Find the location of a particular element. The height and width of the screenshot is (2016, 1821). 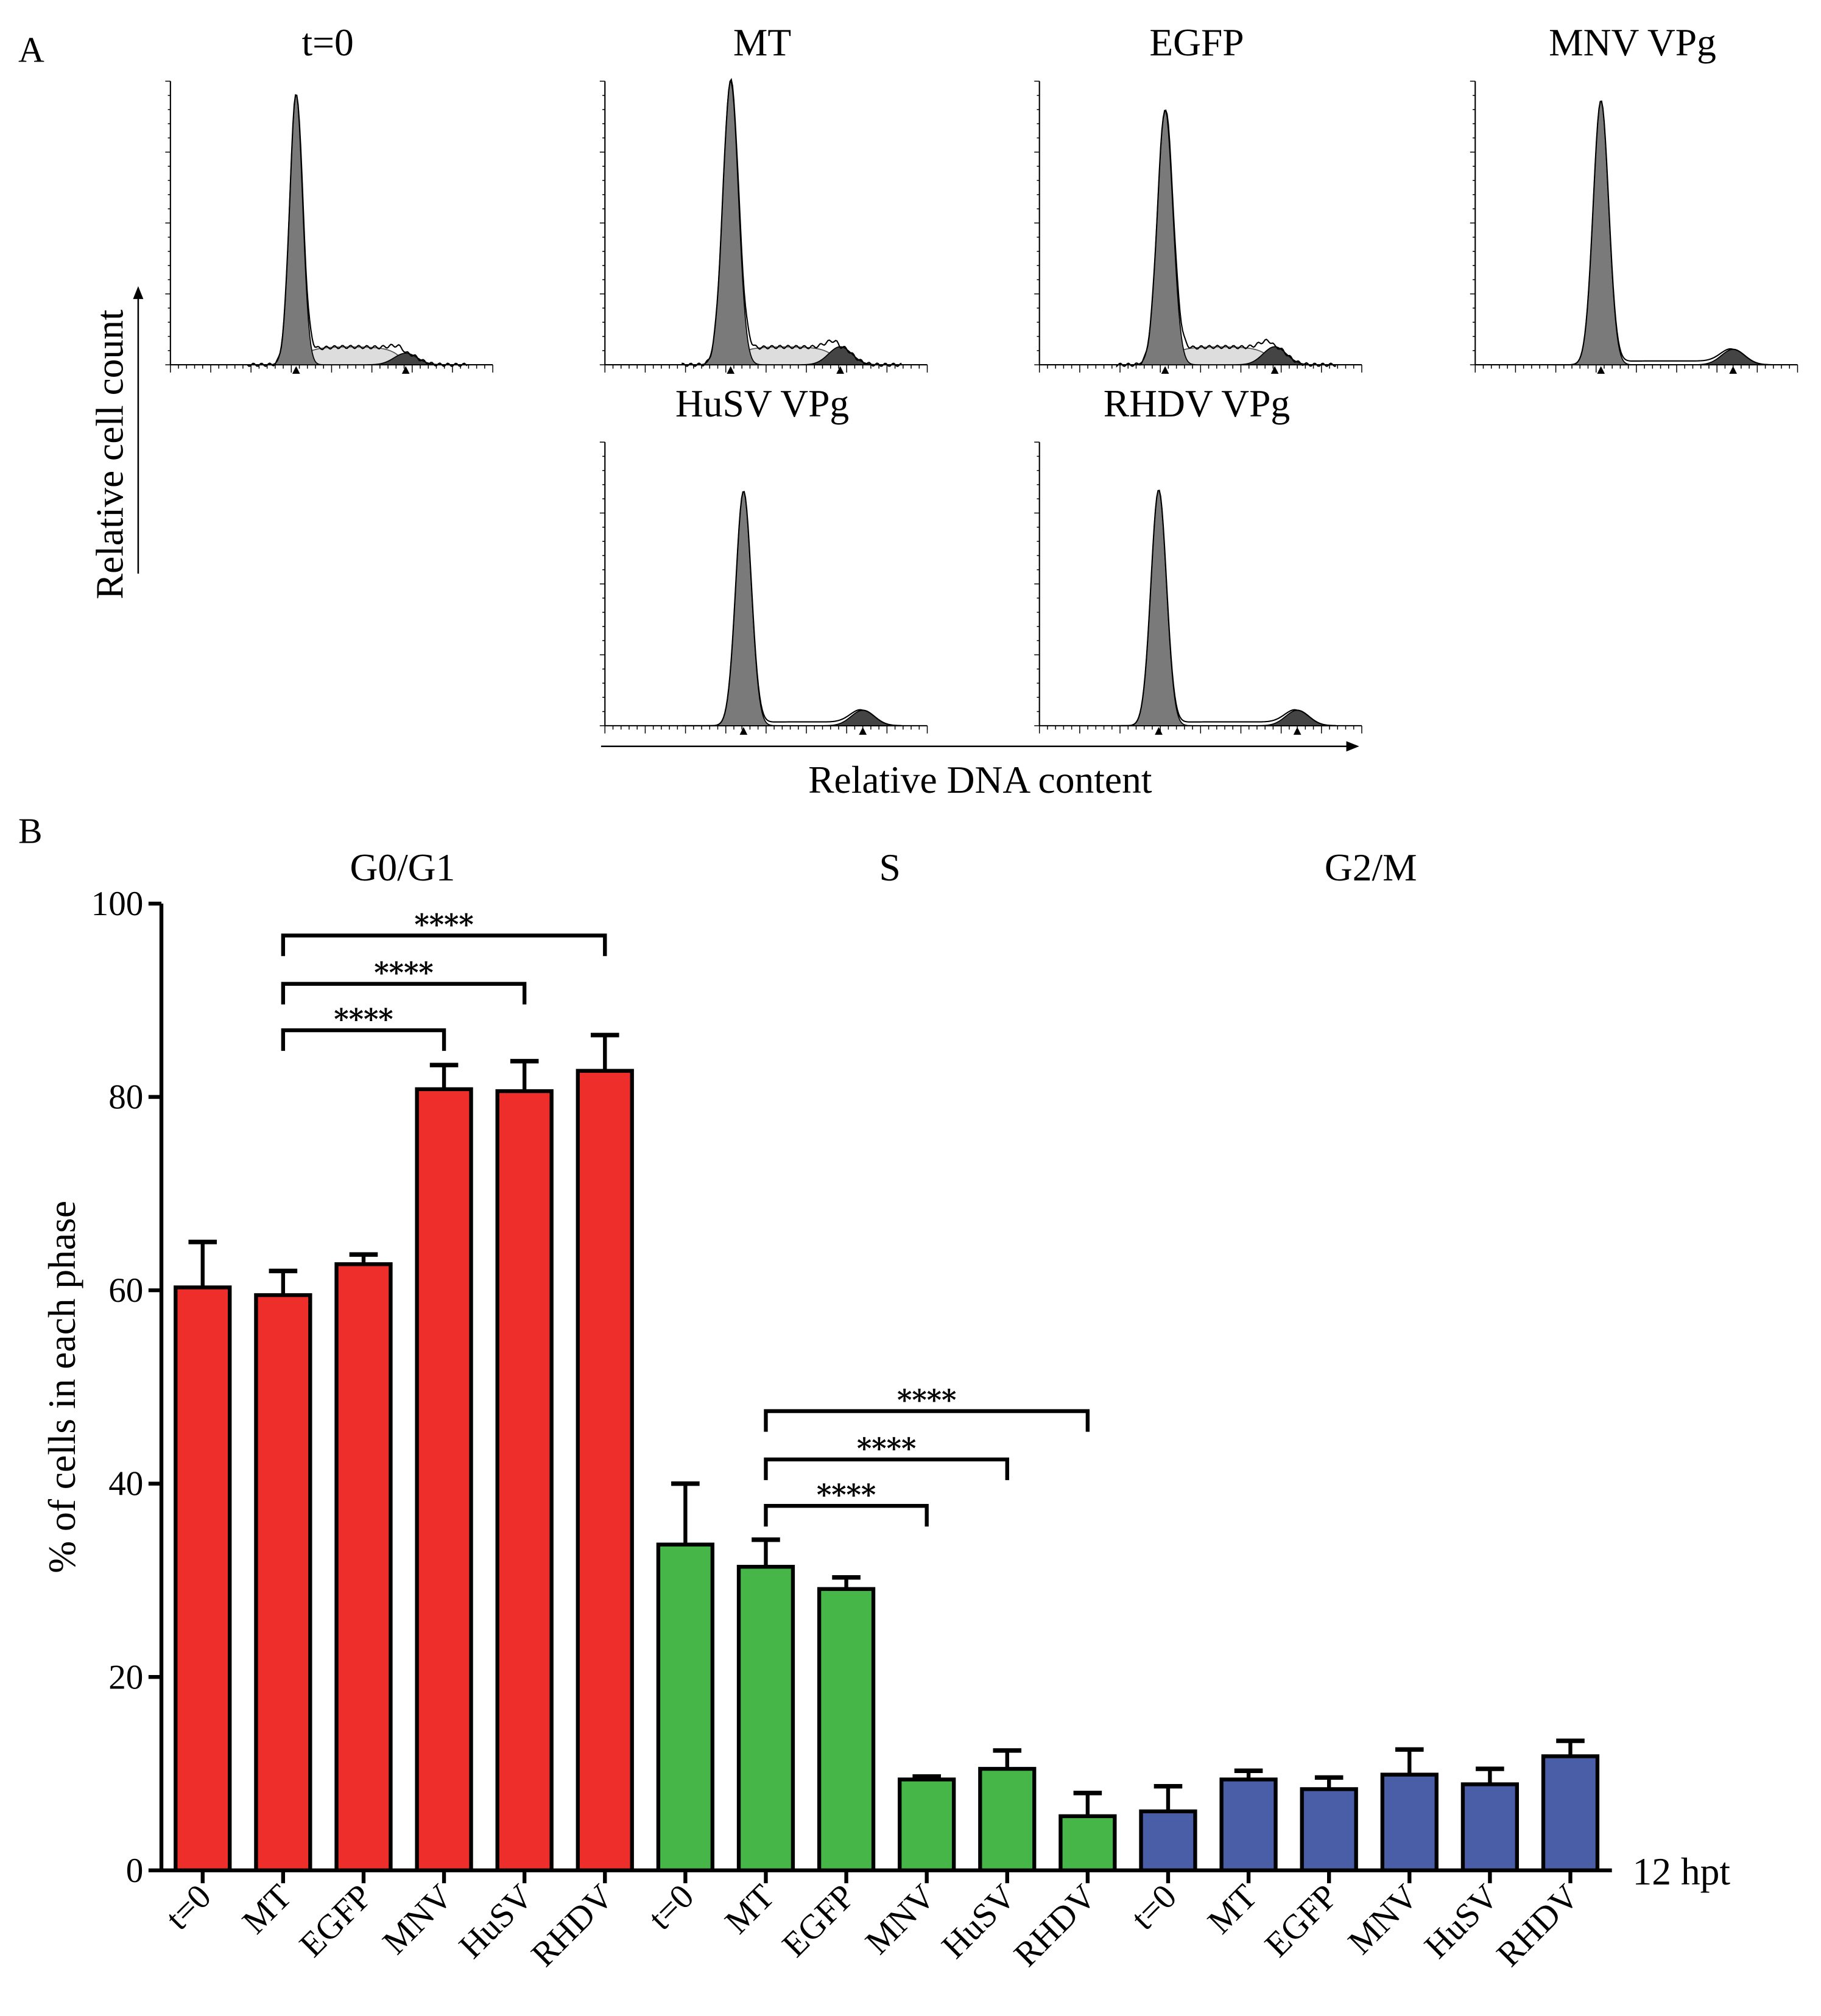

y-tick-label: 20 is located at coordinates (125, 1677).